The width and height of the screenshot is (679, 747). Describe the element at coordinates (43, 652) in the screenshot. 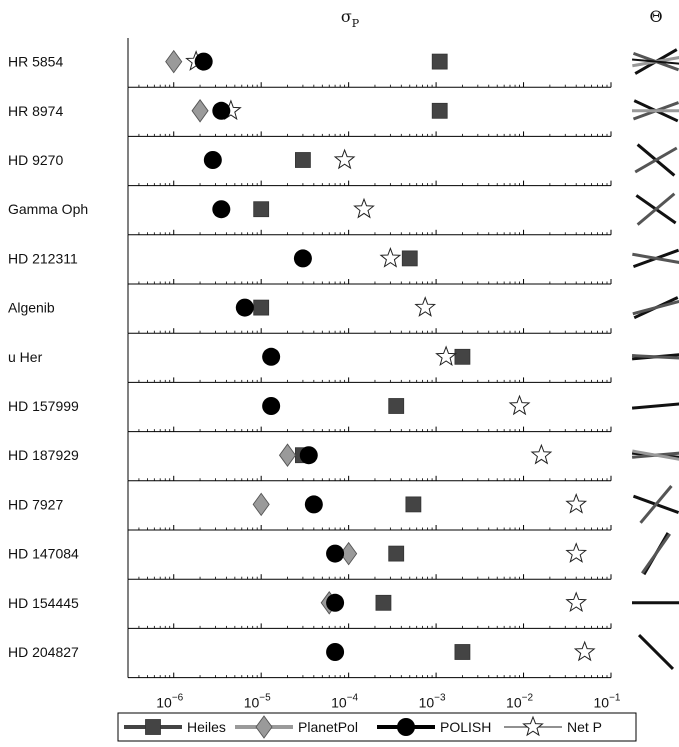

I see `row-label: HD 204827` at that location.